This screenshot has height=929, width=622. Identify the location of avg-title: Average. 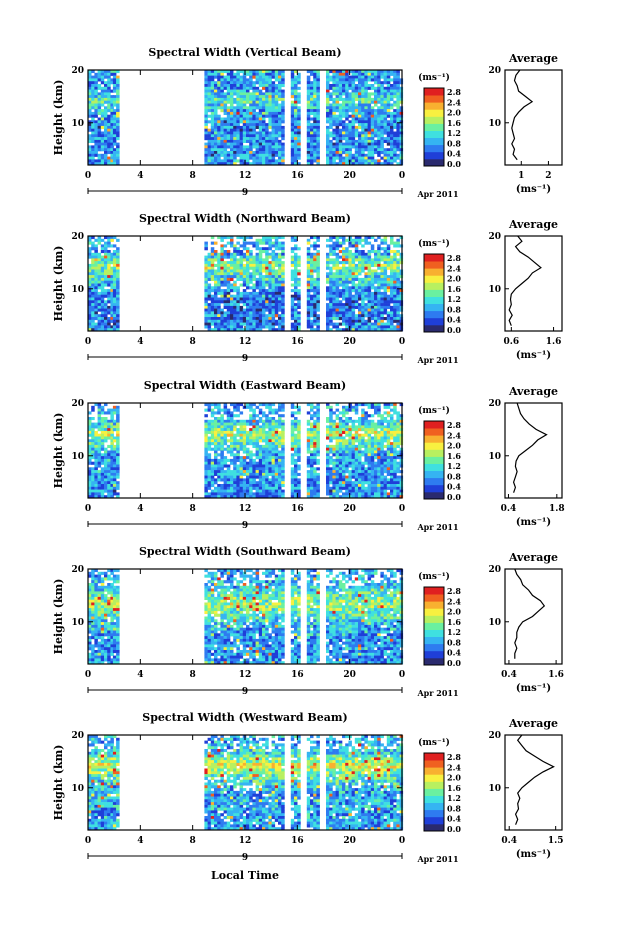
(533, 224).